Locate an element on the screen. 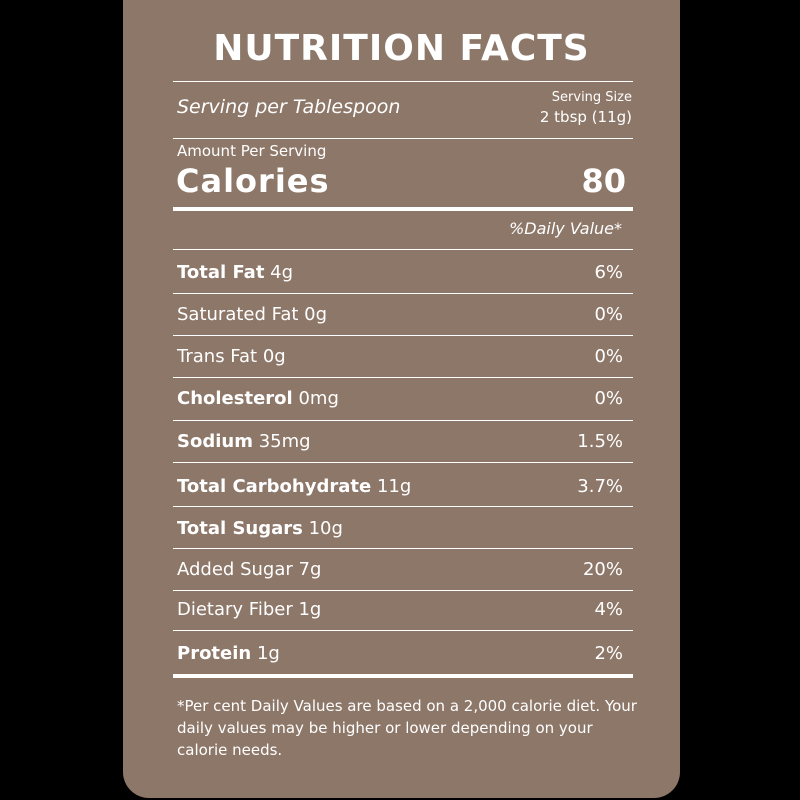 The height and width of the screenshot is (800, 800). nutrient-row: Total Sugars 10g is located at coordinates (400, 528).